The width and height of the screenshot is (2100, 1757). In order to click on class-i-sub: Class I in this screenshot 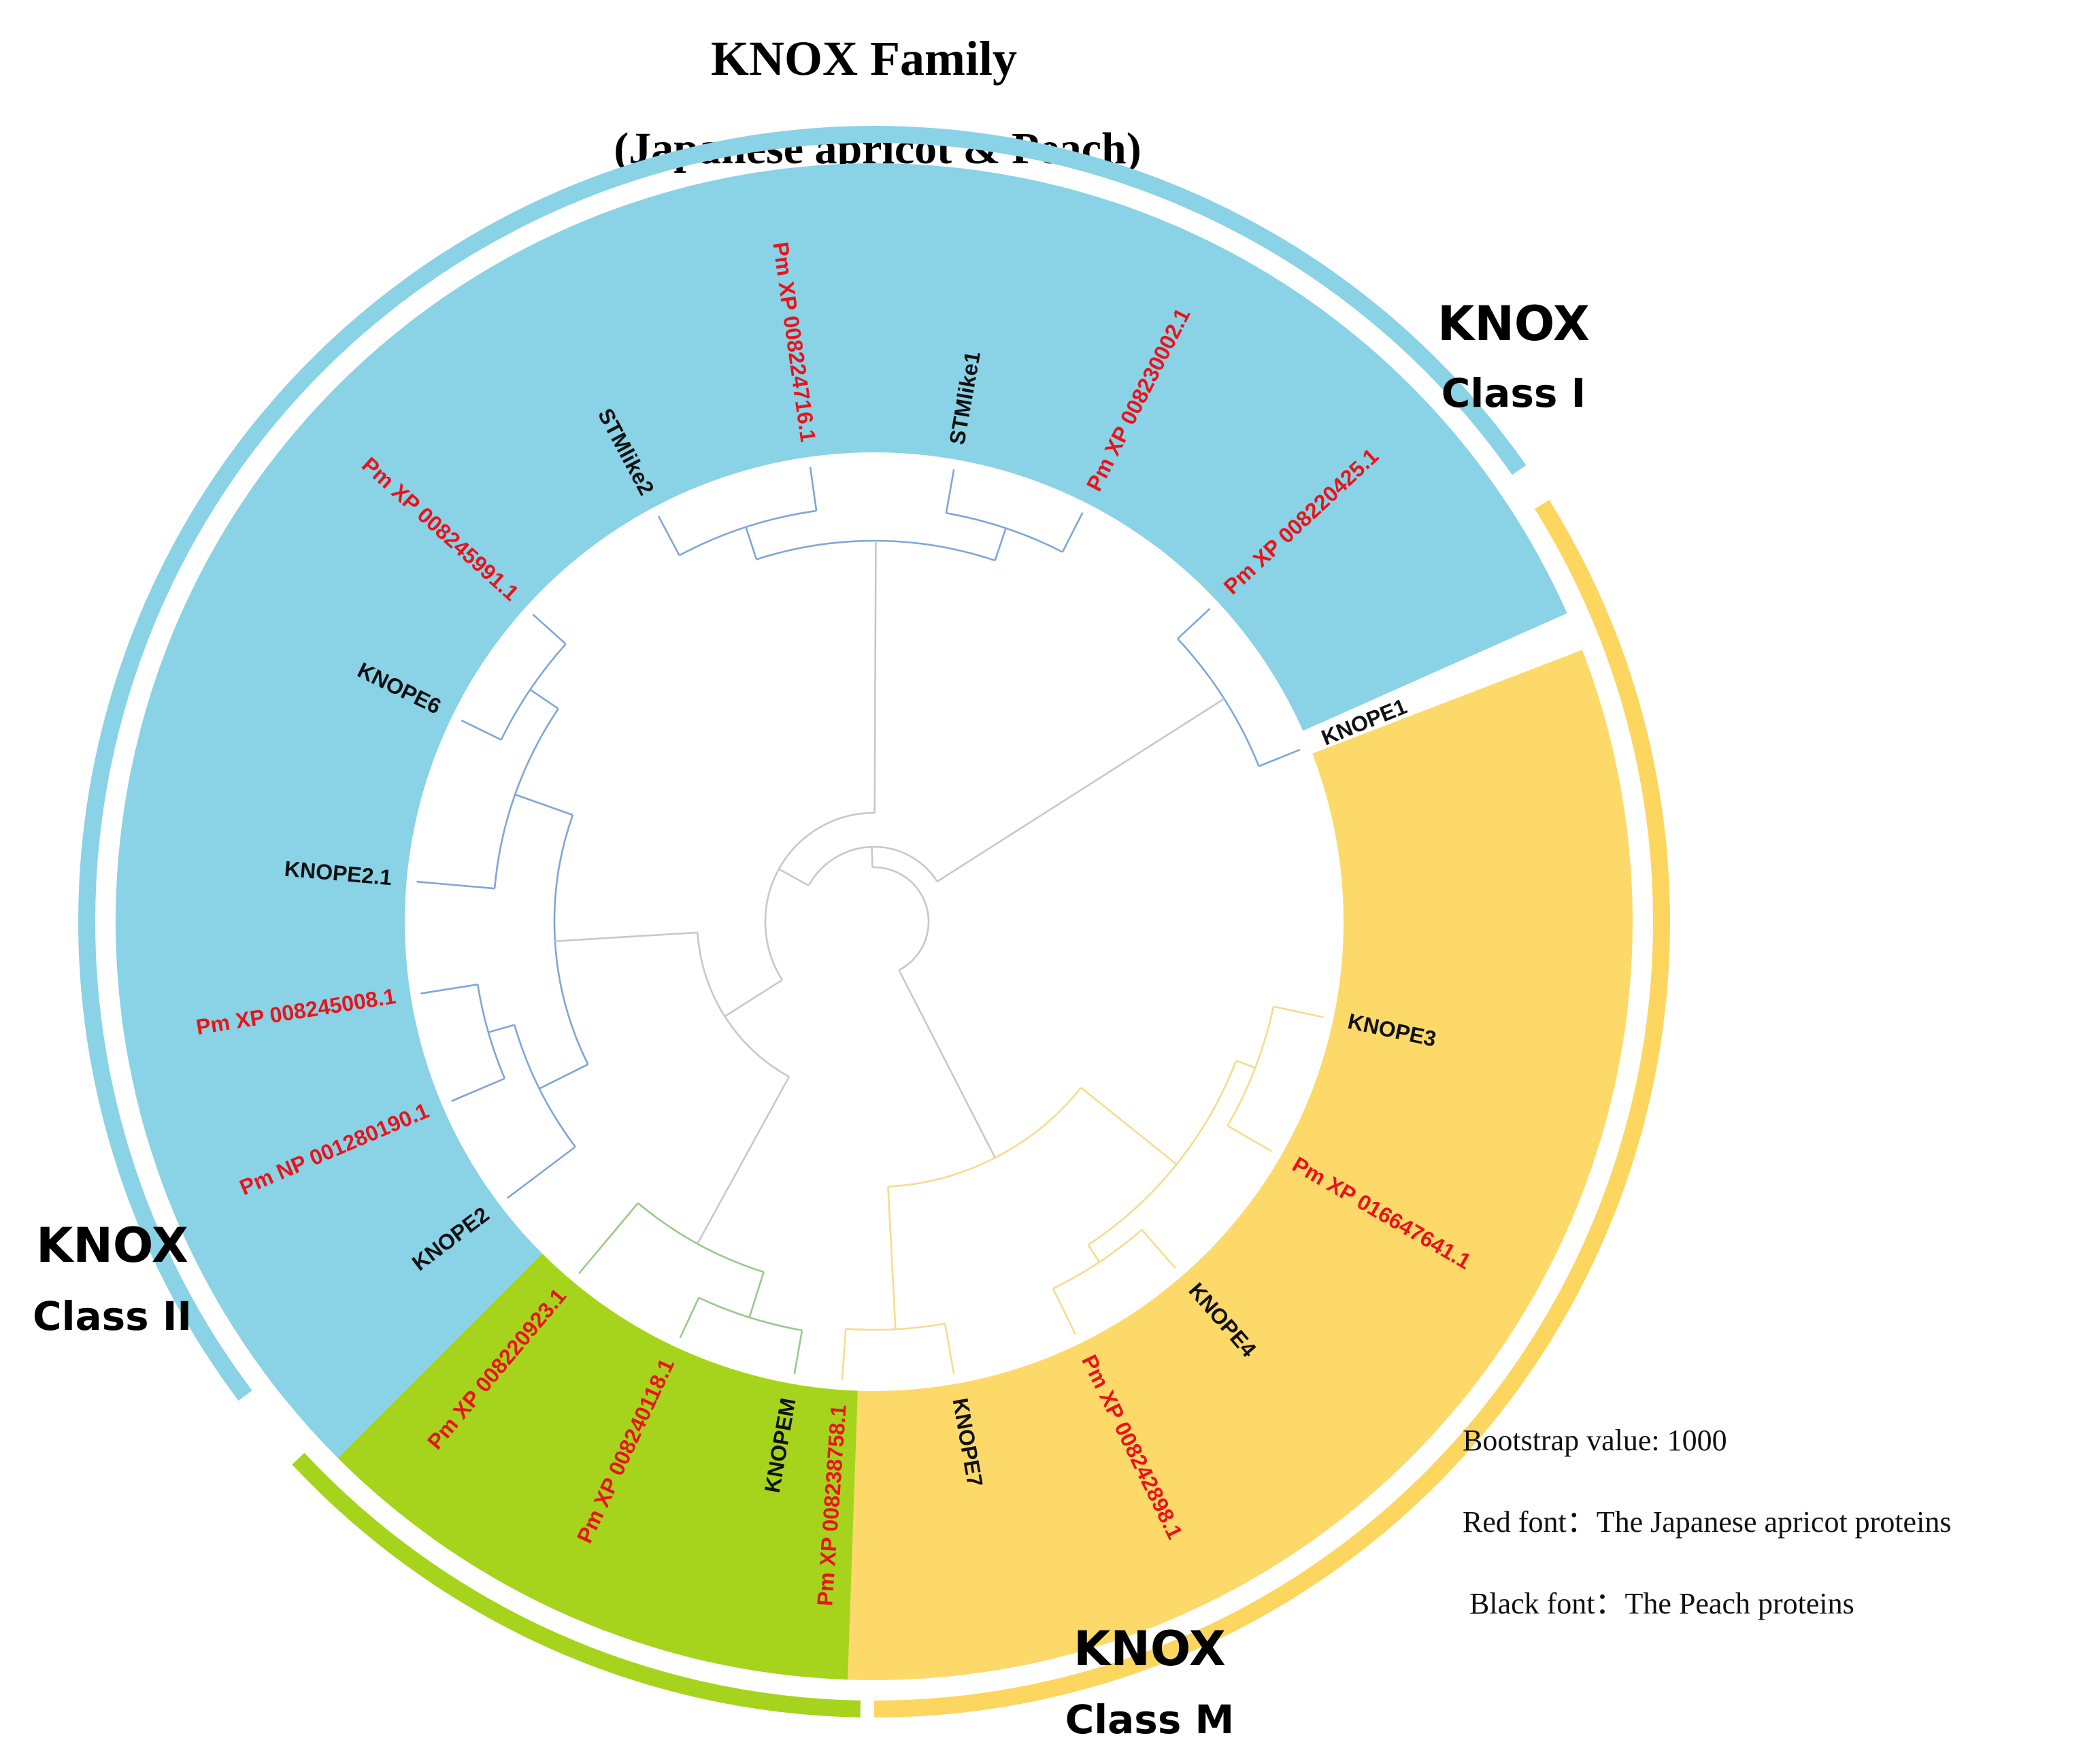, I will do `click(1513, 393)`.